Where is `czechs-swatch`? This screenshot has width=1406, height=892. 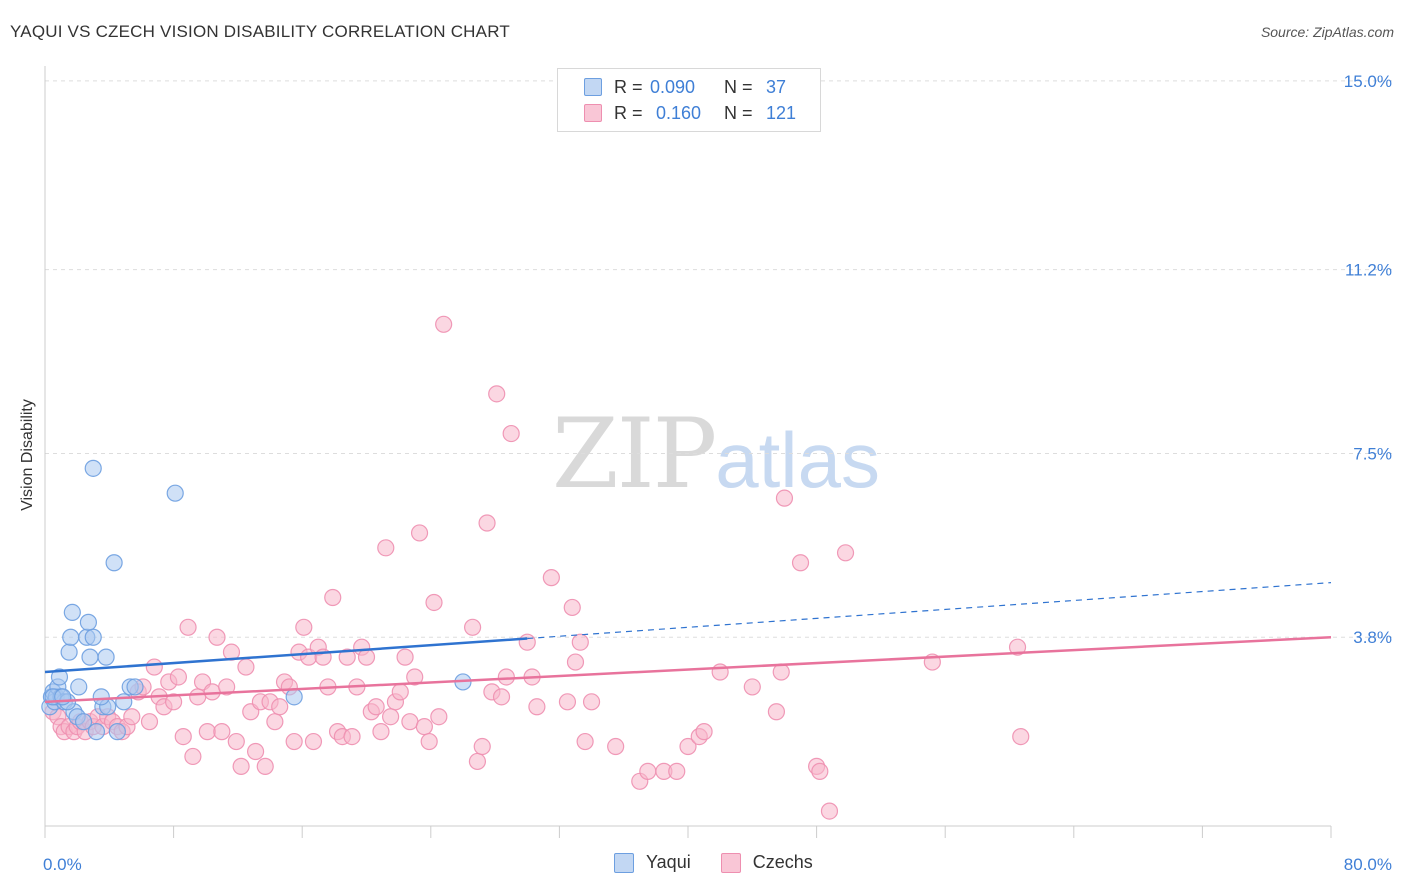
czechs-swatch is located at coordinates (593, 113).